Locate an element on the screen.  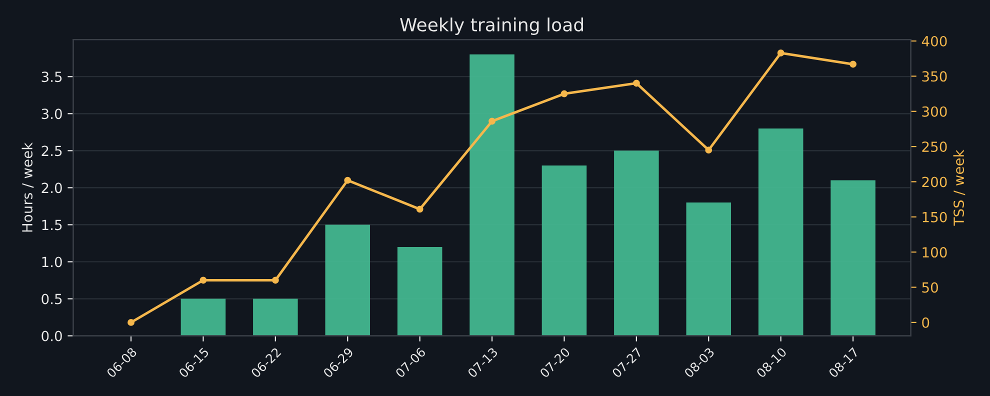
y2-tick-label: 50 is located at coordinates (930, 287).